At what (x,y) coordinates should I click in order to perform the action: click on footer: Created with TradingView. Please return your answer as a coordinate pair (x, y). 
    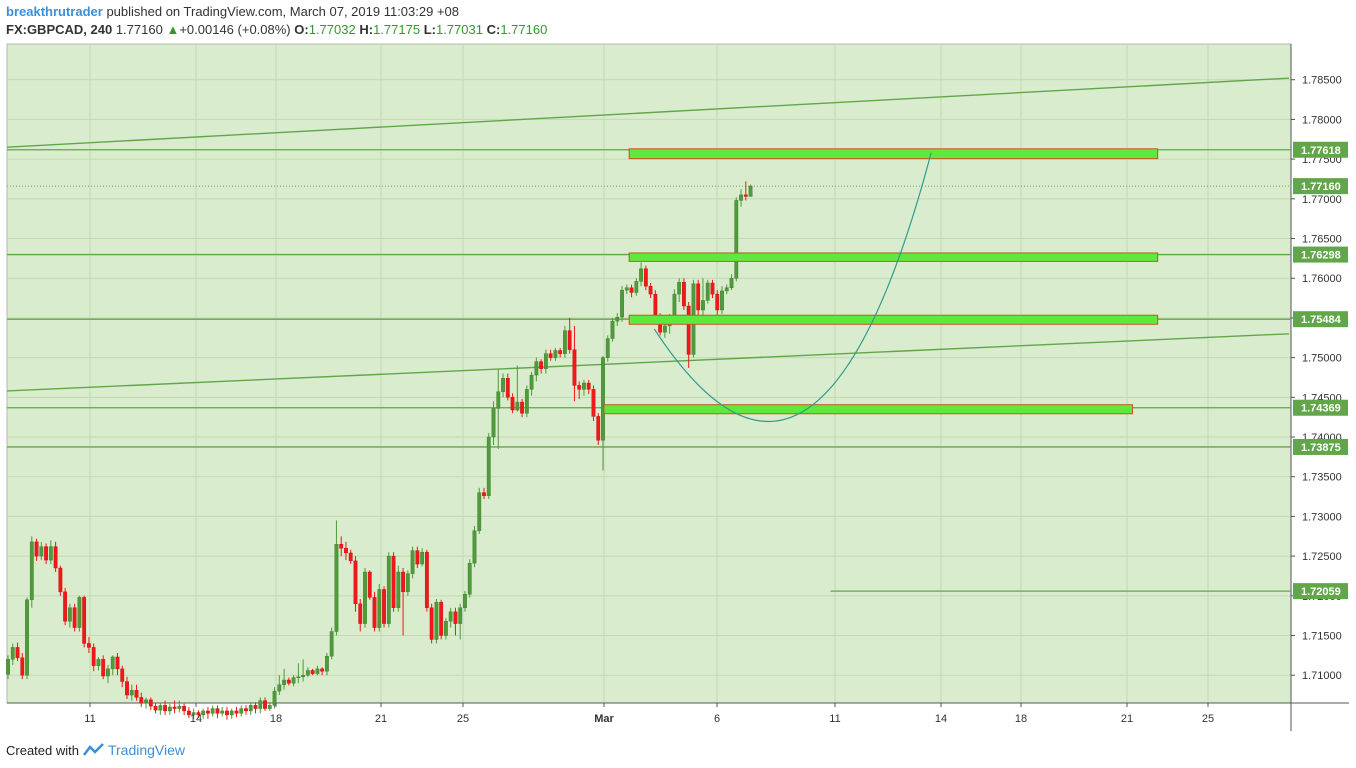
    Looking at the image, I should click on (95, 750).